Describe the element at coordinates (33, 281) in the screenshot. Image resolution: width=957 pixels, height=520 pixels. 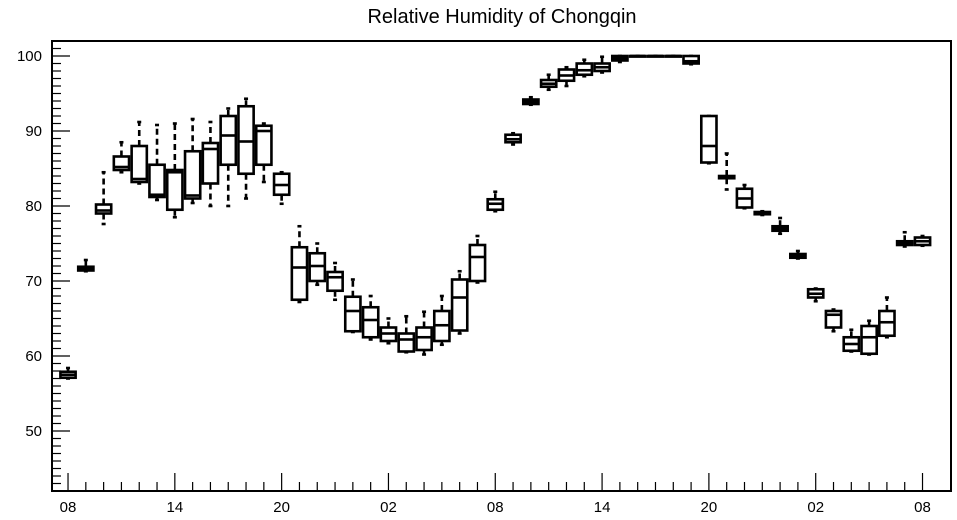
I see `y-tick-label: 70` at that location.